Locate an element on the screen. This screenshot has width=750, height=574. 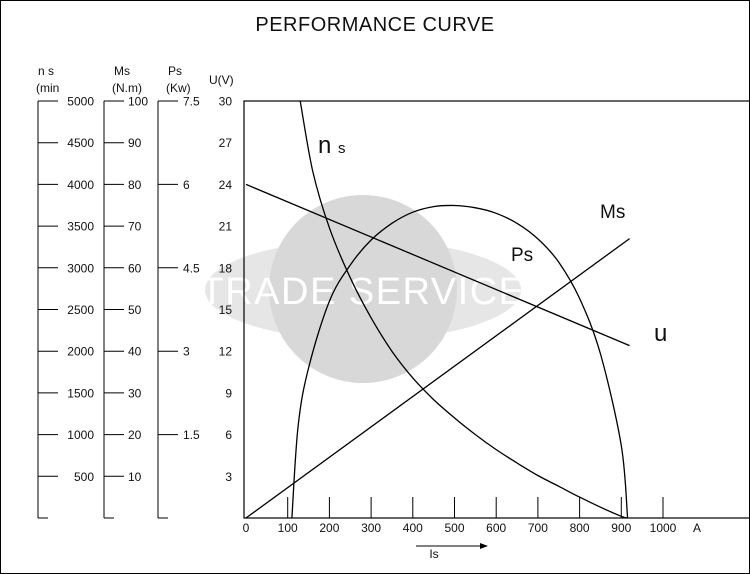
axis-Ms-tick-label: 60 is located at coordinates (135, 268).